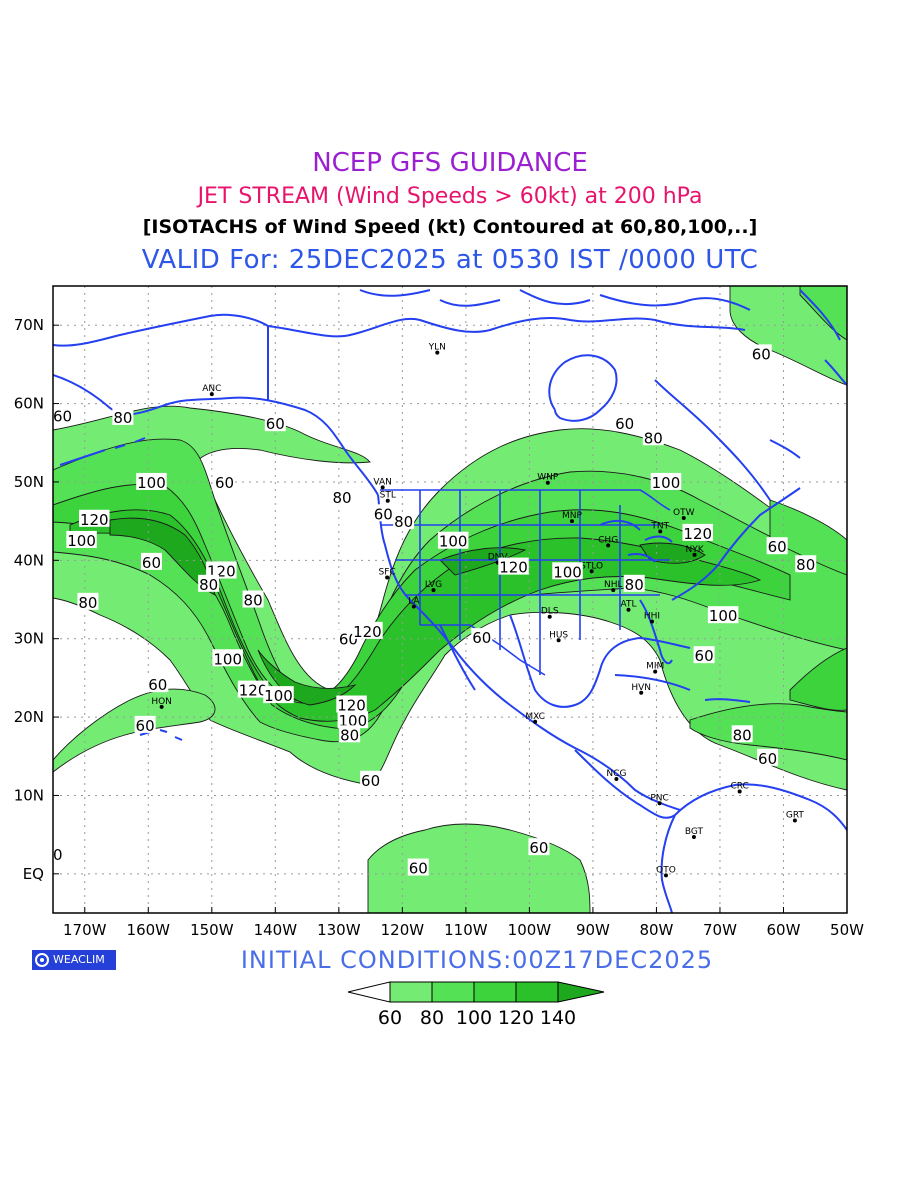 This screenshot has height=1200, width=900. Describe the element at coordinates (652, 682) in the screenshot. I see `cuba` at that location.